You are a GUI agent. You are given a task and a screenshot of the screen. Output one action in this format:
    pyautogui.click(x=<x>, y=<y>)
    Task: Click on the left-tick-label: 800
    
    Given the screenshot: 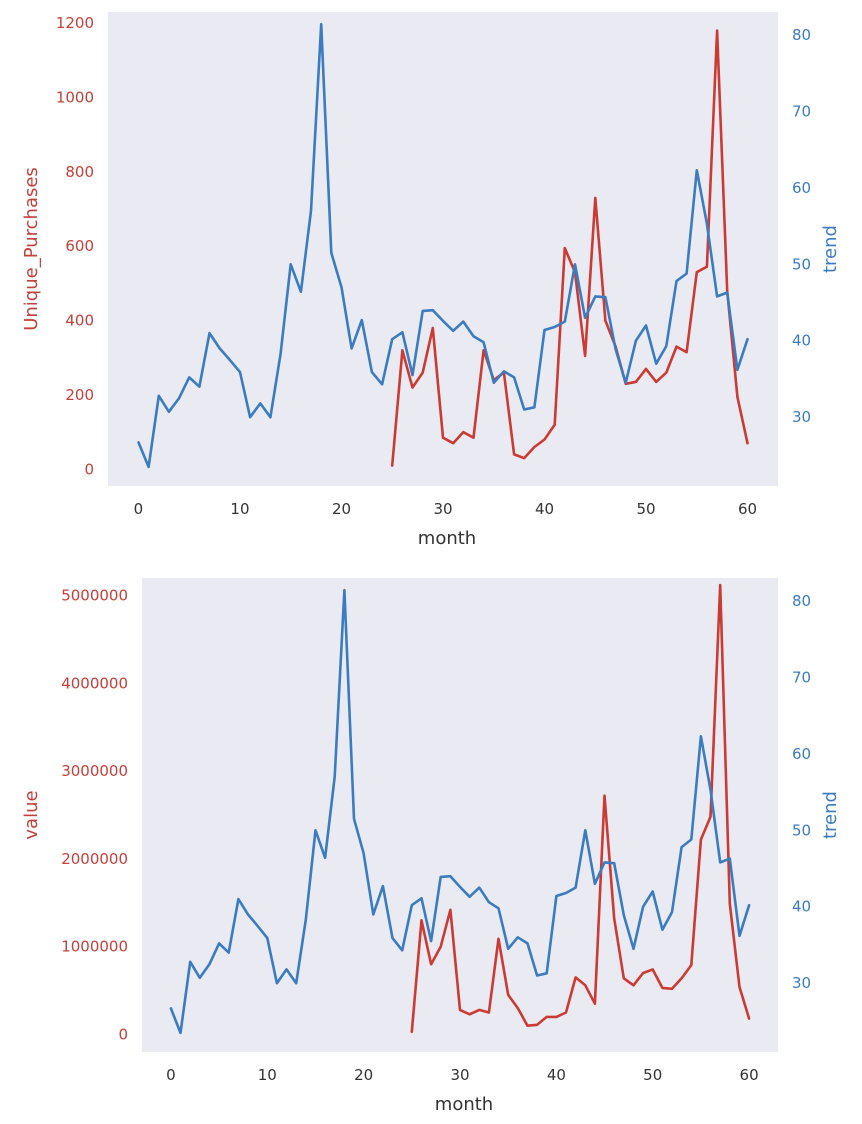 What is the action you would take?
    pyautogui.click(x=79, y=172)
    